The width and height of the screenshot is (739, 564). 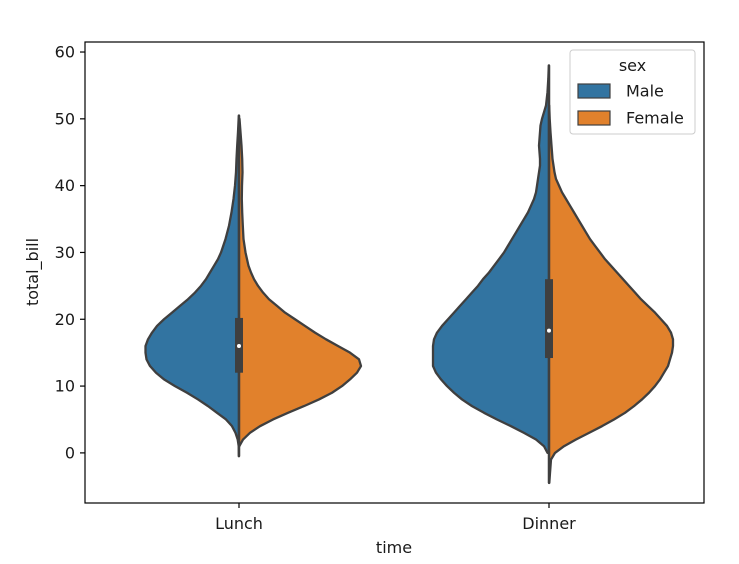 I want to click on median-dot-dinner, so click(x=549, y=330).